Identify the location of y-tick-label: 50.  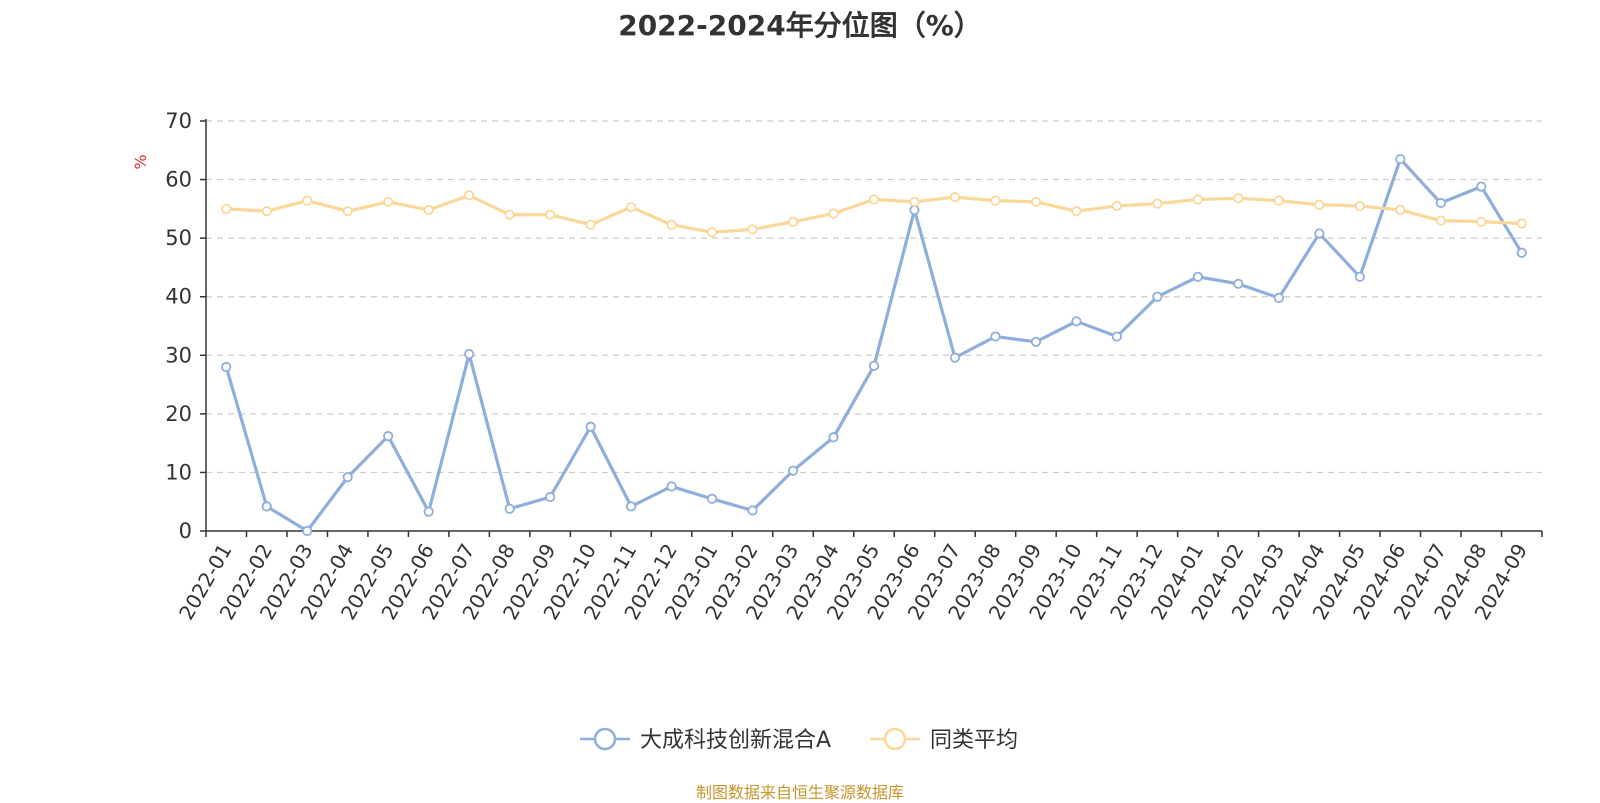
(178, 238).